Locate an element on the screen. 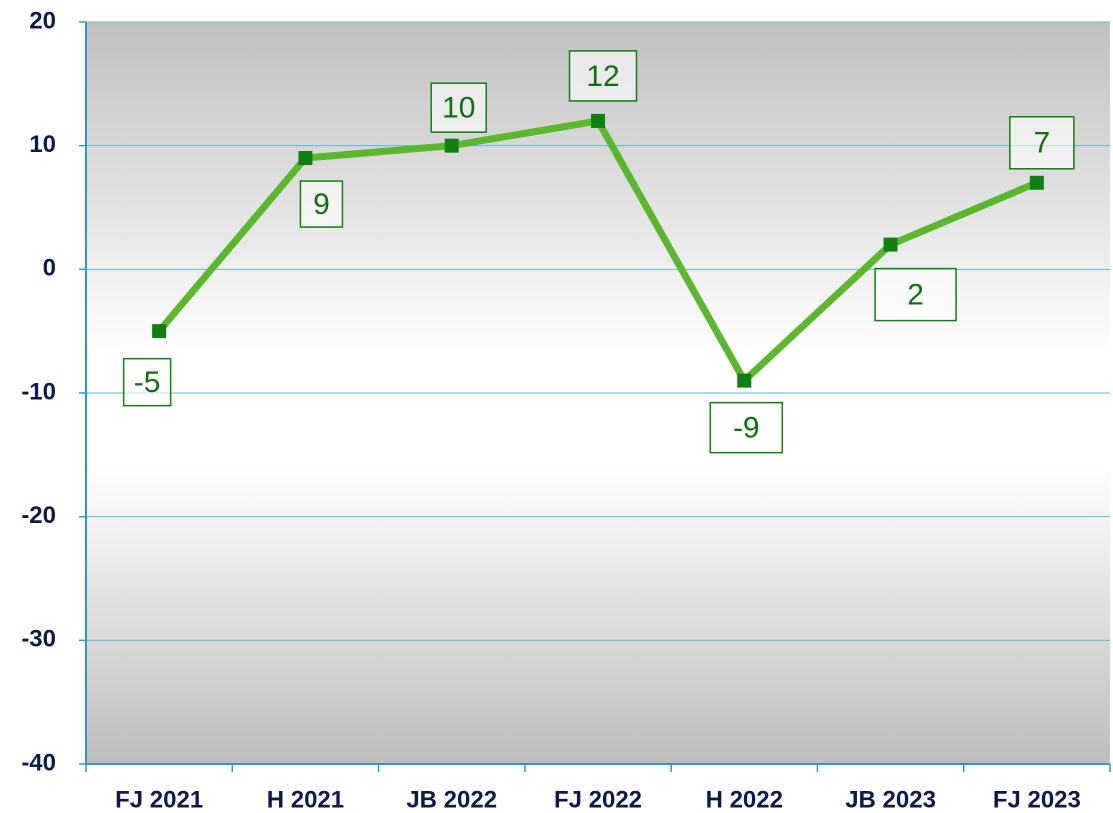 The width and height of the screenshot is (1113, 813). data-label: 12 is located at coordinates (602, 76).